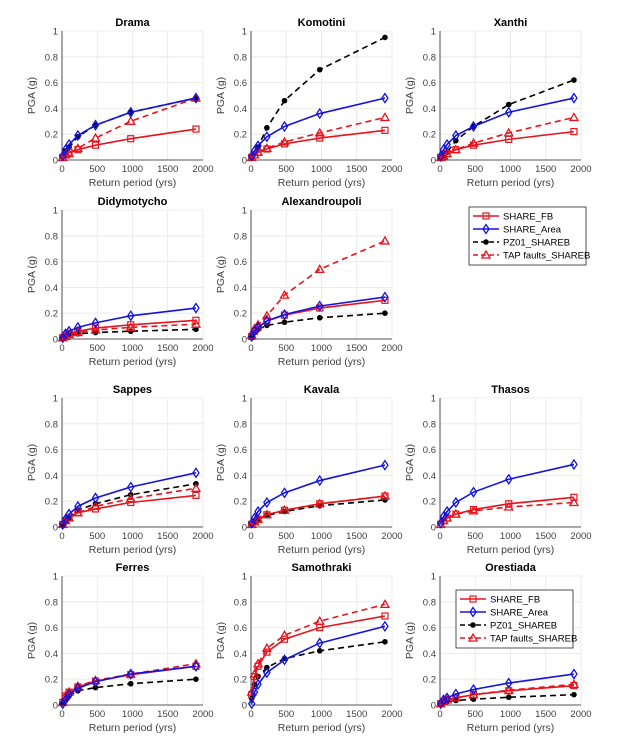 The height and width of the screenshot is (749, 639). What do you see at coordinates (510, 390) in the screenshot?
I see `subplot-title: Thasos` at bounding box center [510, 390].